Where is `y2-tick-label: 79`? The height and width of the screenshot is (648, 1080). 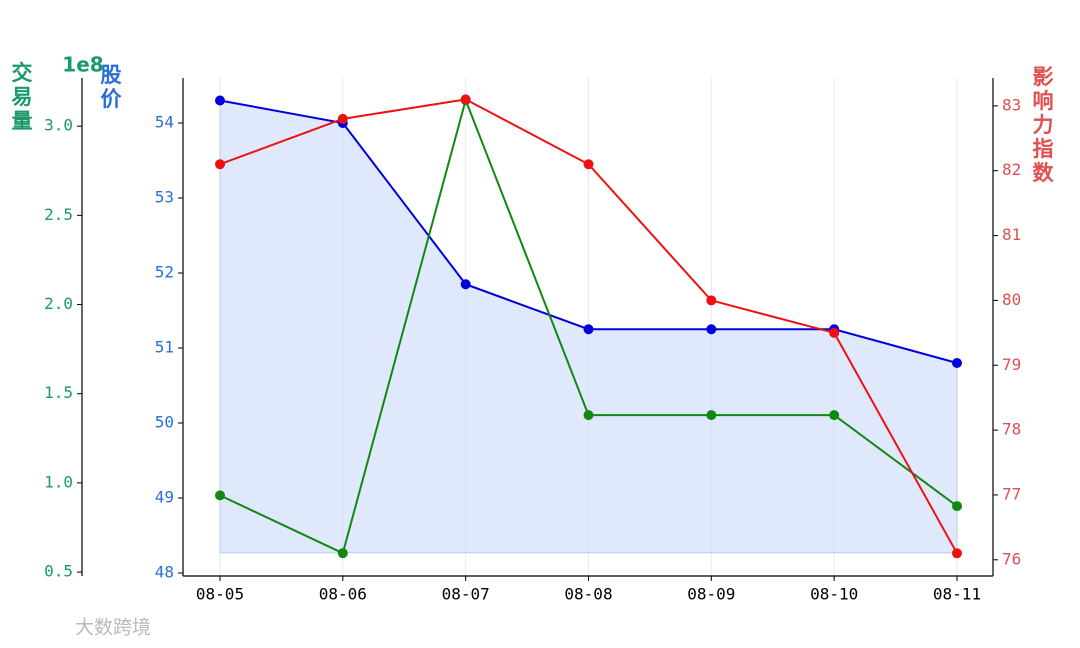
y2-tick-label: 79 is located at coordinates (1011, 364).